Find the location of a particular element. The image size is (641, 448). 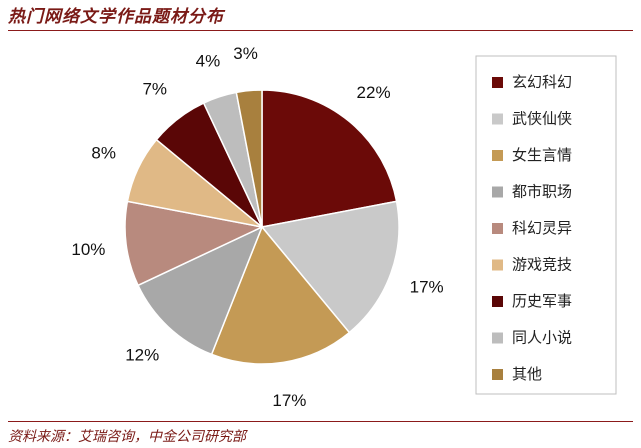

slice-label-4: 12% is located at coordinates (142, 355).